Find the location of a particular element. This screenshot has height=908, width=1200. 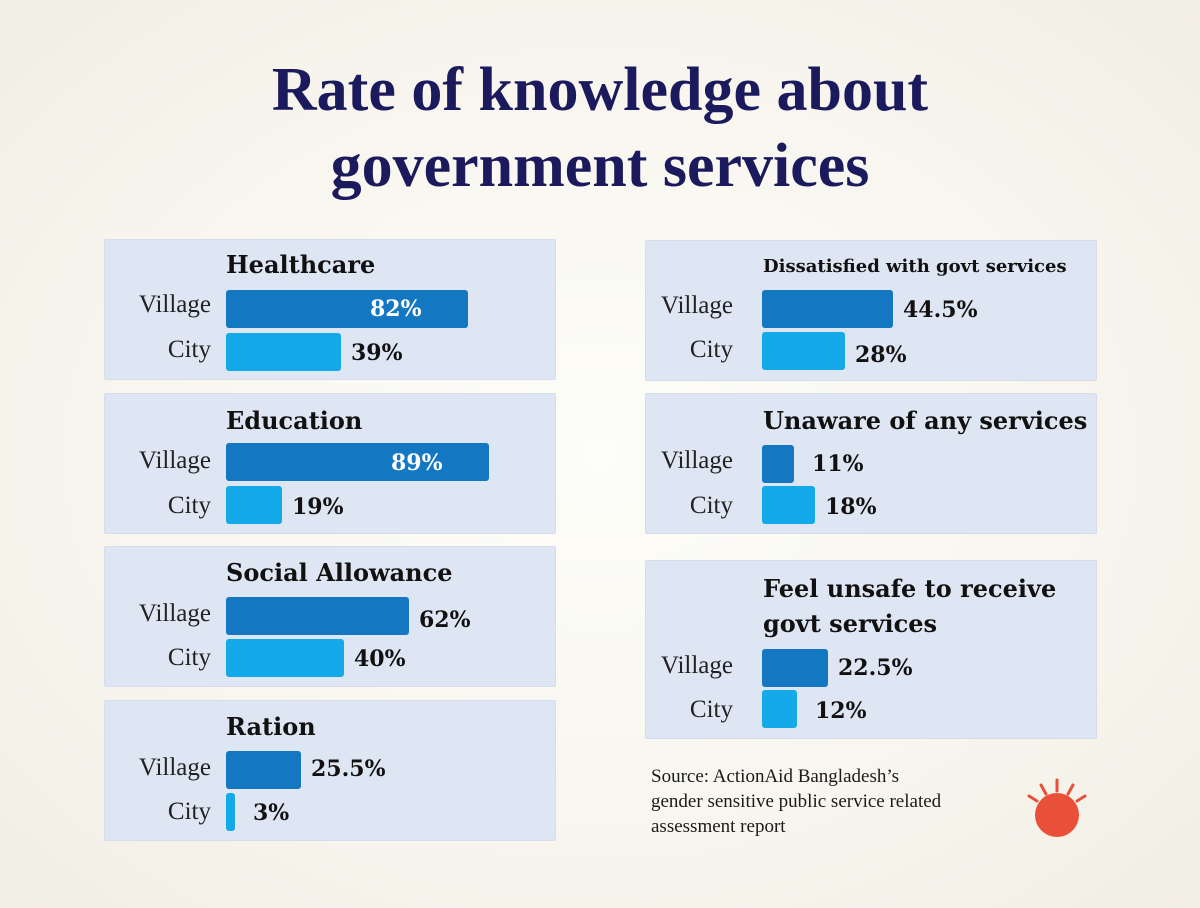

value-city: 40% is located at coordinates (380, 659).